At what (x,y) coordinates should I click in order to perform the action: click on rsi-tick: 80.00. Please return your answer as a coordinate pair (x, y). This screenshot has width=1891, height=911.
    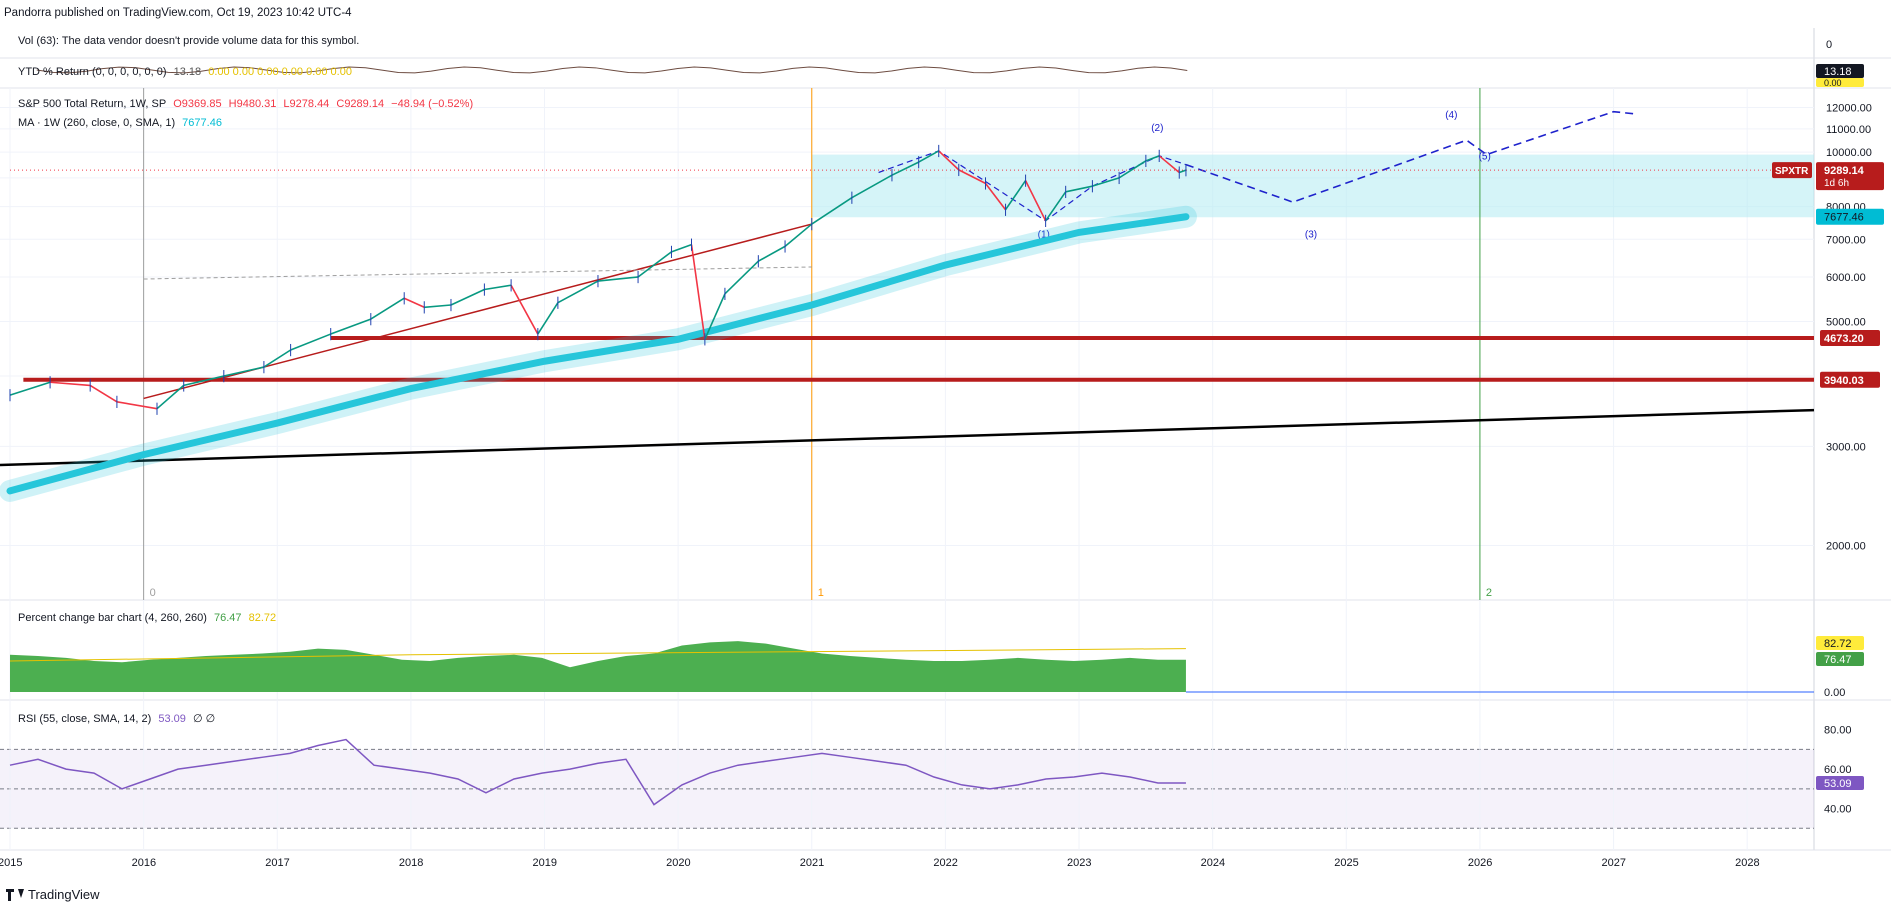
    Looking at the image, I should click on (1838, 731).